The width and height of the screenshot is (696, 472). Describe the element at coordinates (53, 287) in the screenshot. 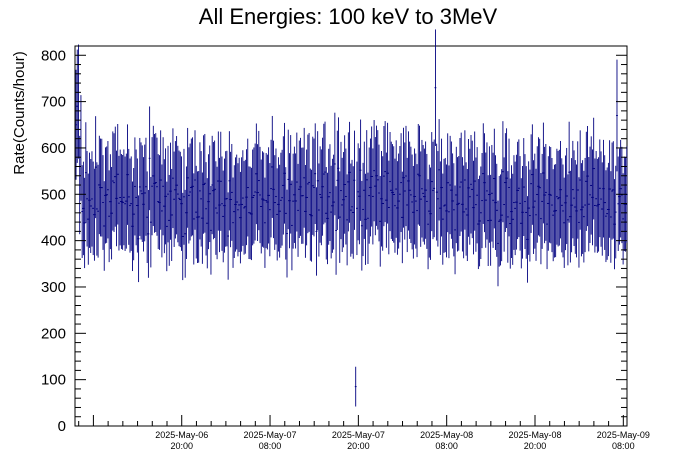

I see `y-tick-label: 300` at that location.